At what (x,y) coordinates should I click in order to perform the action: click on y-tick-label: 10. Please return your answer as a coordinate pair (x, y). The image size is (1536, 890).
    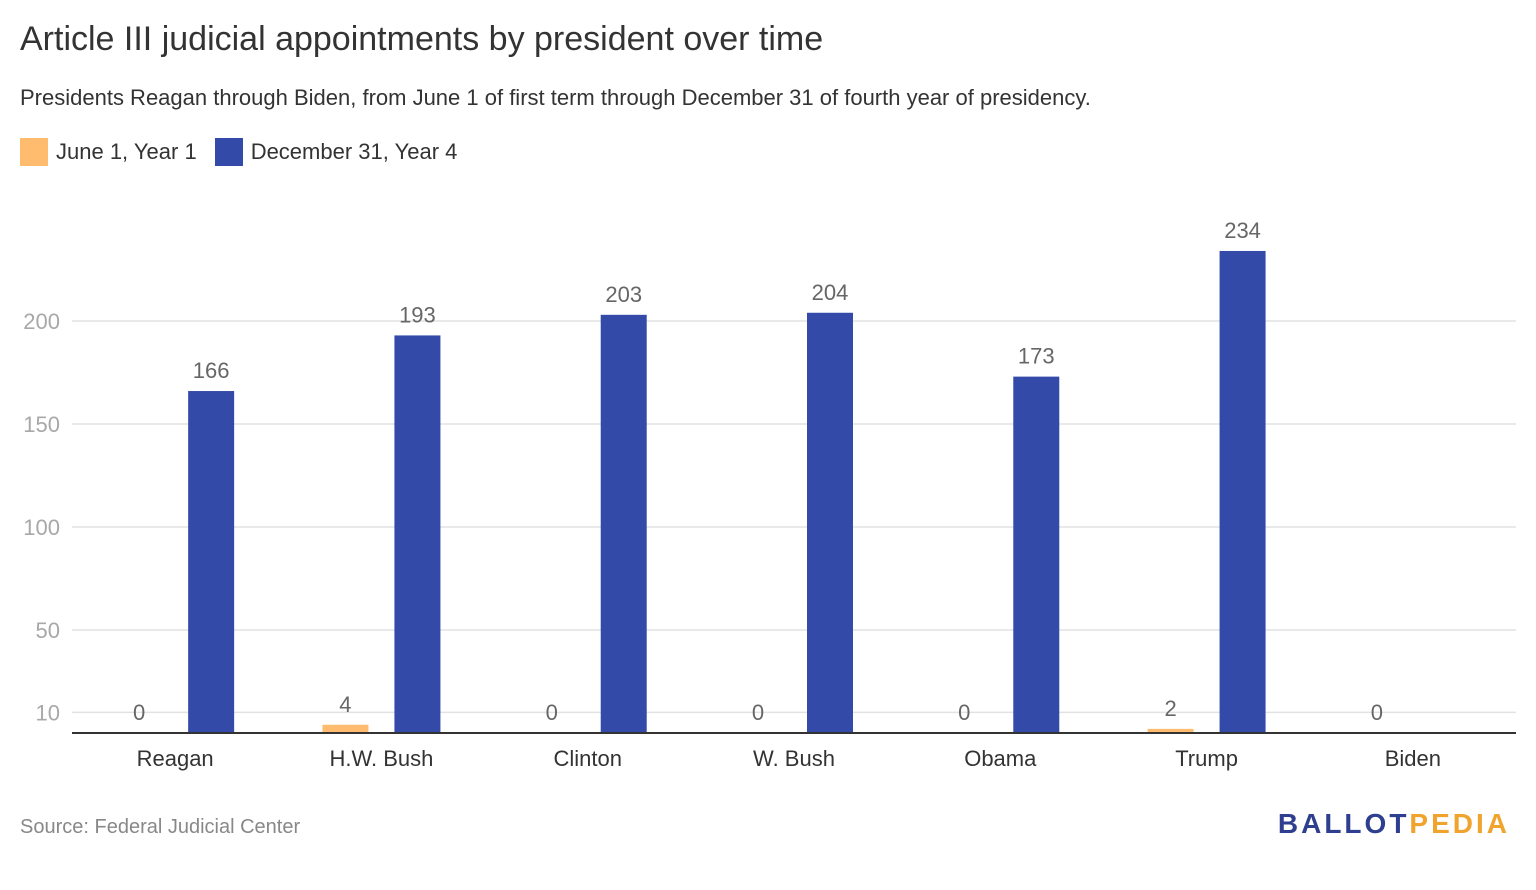
    Looking at the image, I should click on (48, 712).